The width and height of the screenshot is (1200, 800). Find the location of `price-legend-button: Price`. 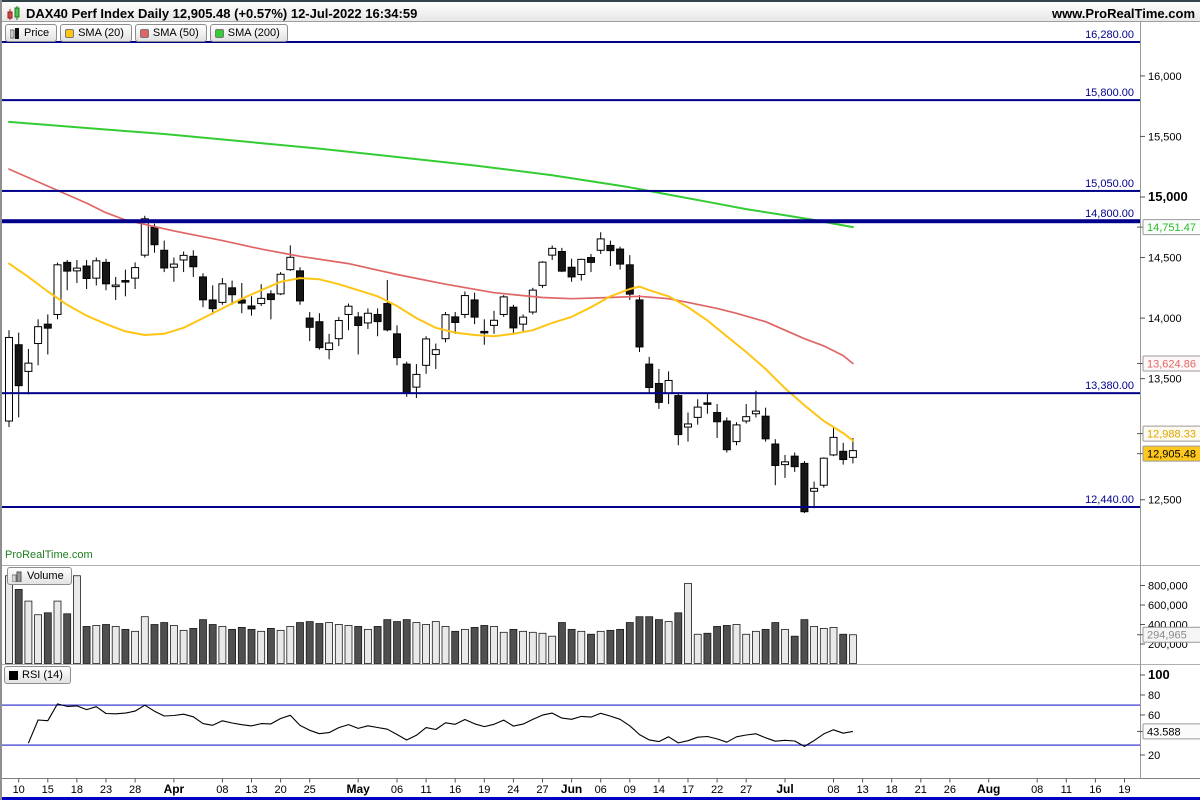

price-legend-button: Price is located at coordinates (31, 33).